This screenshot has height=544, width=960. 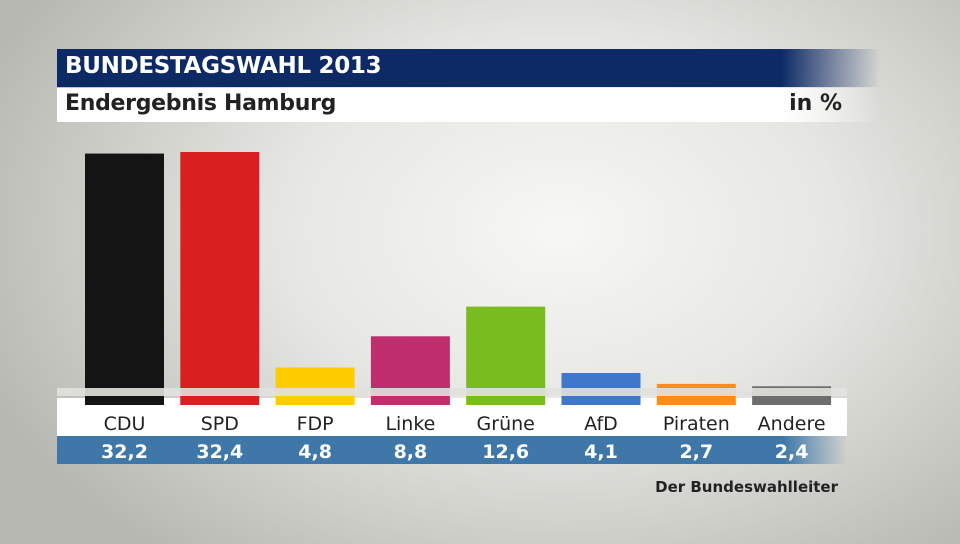 What do you see at coordinates (601, 424) in the screenshot?
I see `category-label-afd: AfD` at bounding box center [601, 424].